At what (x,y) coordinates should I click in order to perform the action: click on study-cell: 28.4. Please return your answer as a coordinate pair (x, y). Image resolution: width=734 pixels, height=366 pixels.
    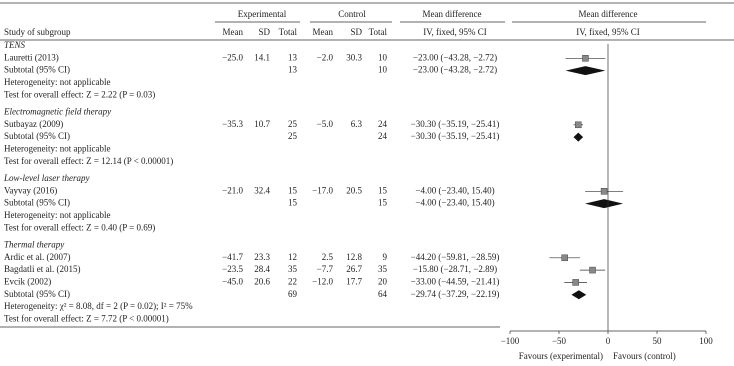
    Looking at the image, I should click on (262, 269).